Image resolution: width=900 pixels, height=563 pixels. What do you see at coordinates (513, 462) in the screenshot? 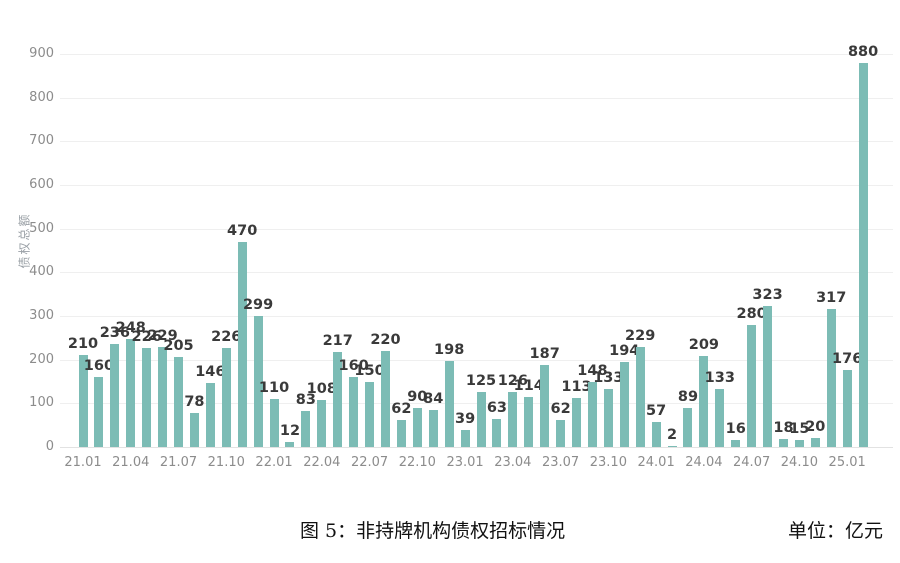
I see `x-axis-tick-label: 23.04` at bounding box center [513, 462].